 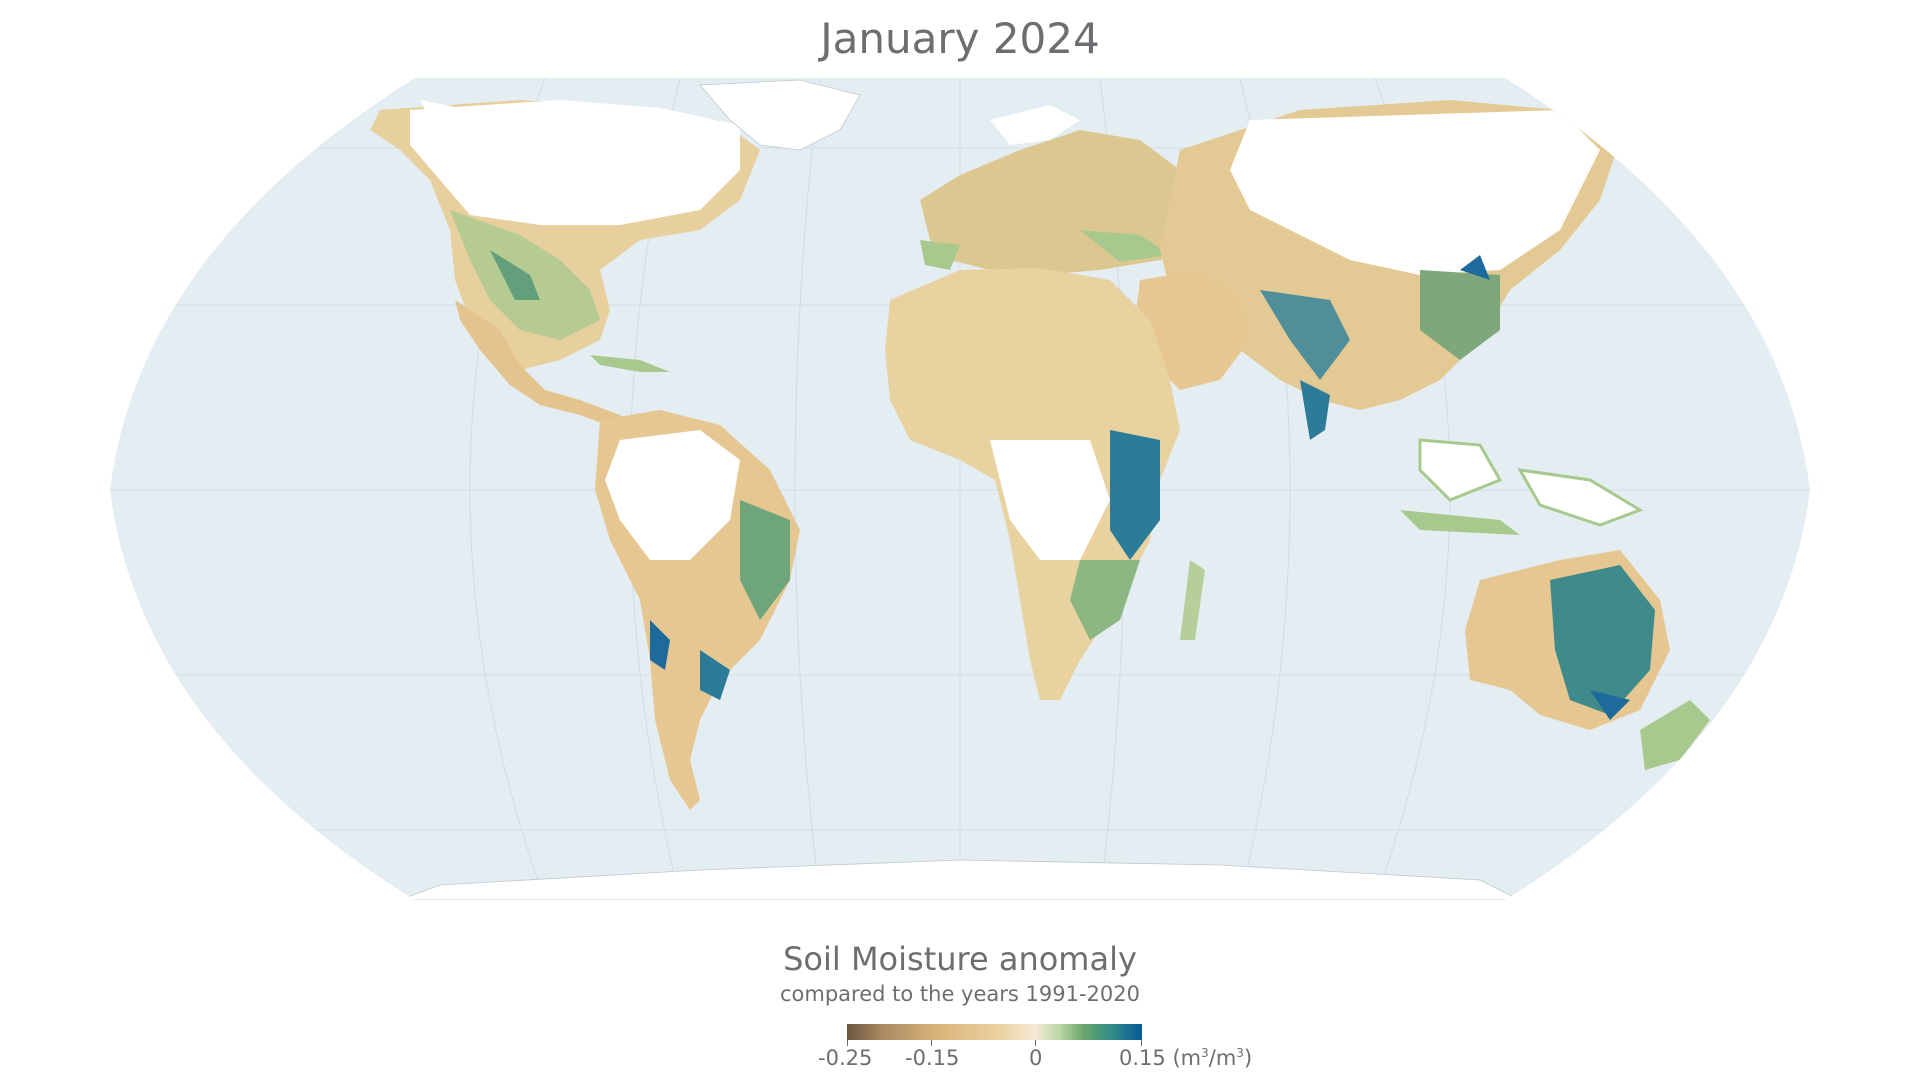 I want to click on australia, so click(x=1587, y=660).